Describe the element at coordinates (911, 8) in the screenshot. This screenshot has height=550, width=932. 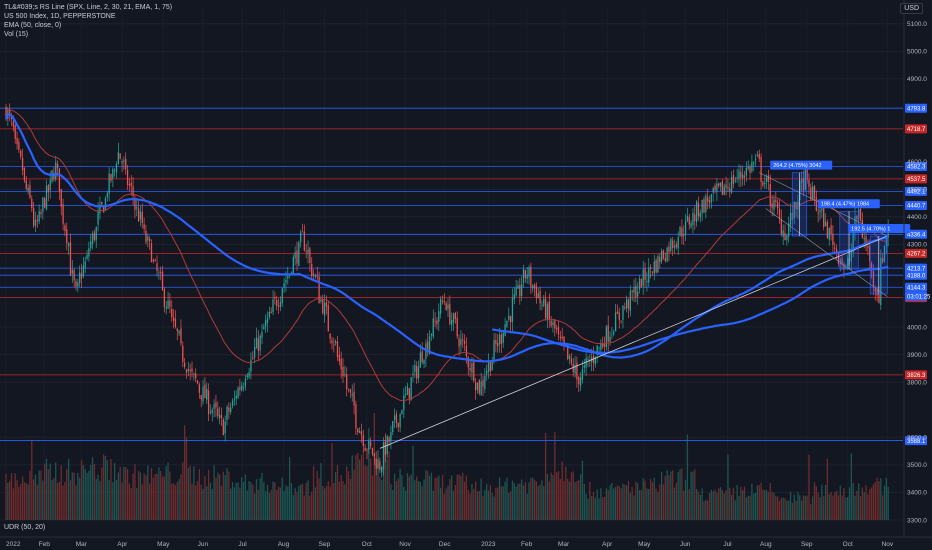
I see `currency-button: USD` at that location.